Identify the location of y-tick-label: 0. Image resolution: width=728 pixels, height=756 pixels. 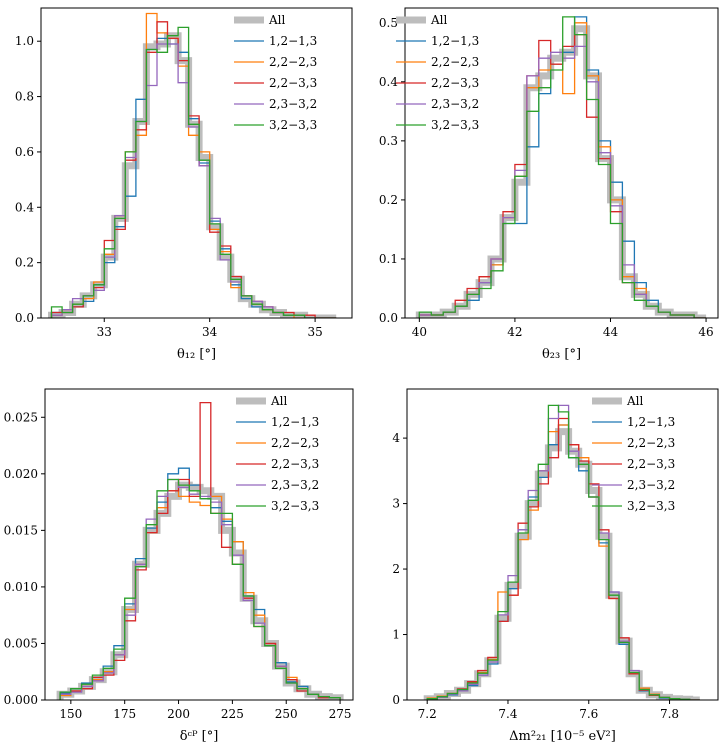
(396, 700).